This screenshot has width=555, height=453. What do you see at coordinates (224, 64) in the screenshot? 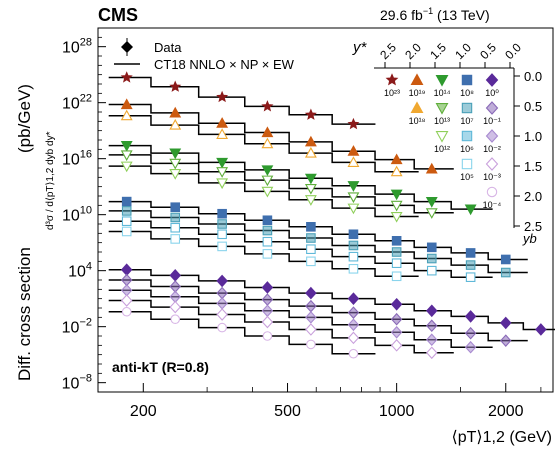
I see `legend-theory-label: CT18 NNLO × NP × EW` at bounding box center [224, 64].